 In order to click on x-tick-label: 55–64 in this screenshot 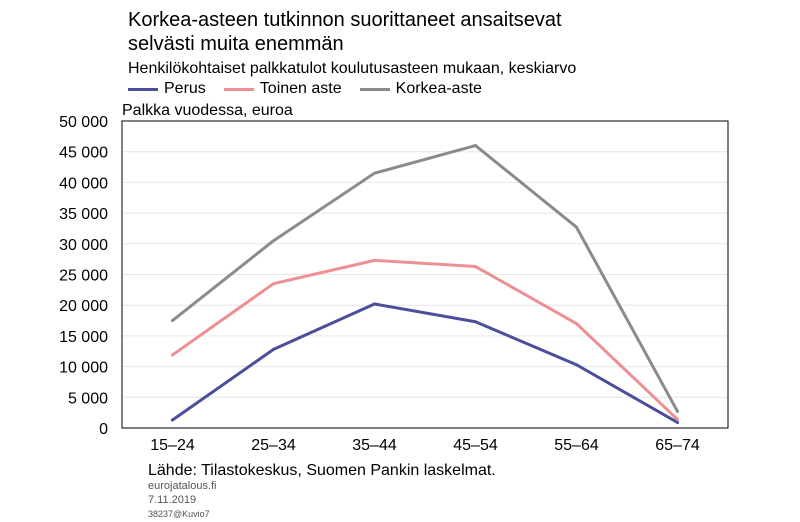, I will do `click(576, 445)`.